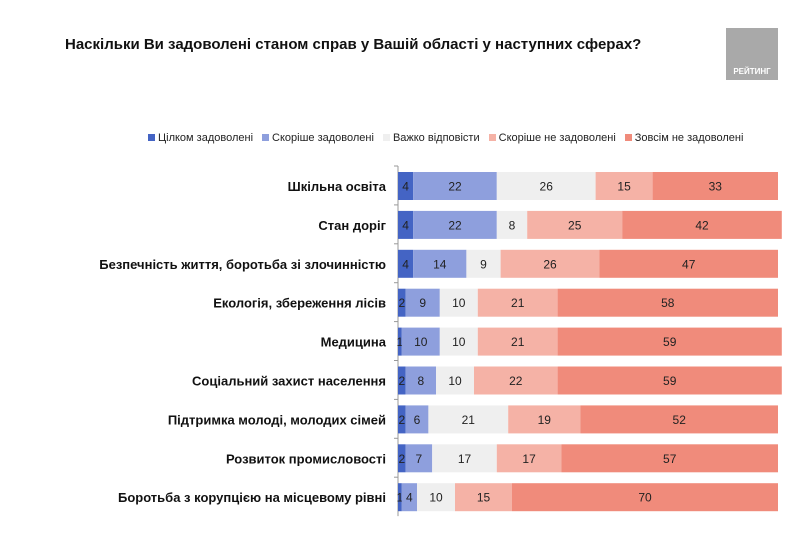 The image size is (800, 533). I want to click on legend-label: Цілком задоволені, so click(206, 138).